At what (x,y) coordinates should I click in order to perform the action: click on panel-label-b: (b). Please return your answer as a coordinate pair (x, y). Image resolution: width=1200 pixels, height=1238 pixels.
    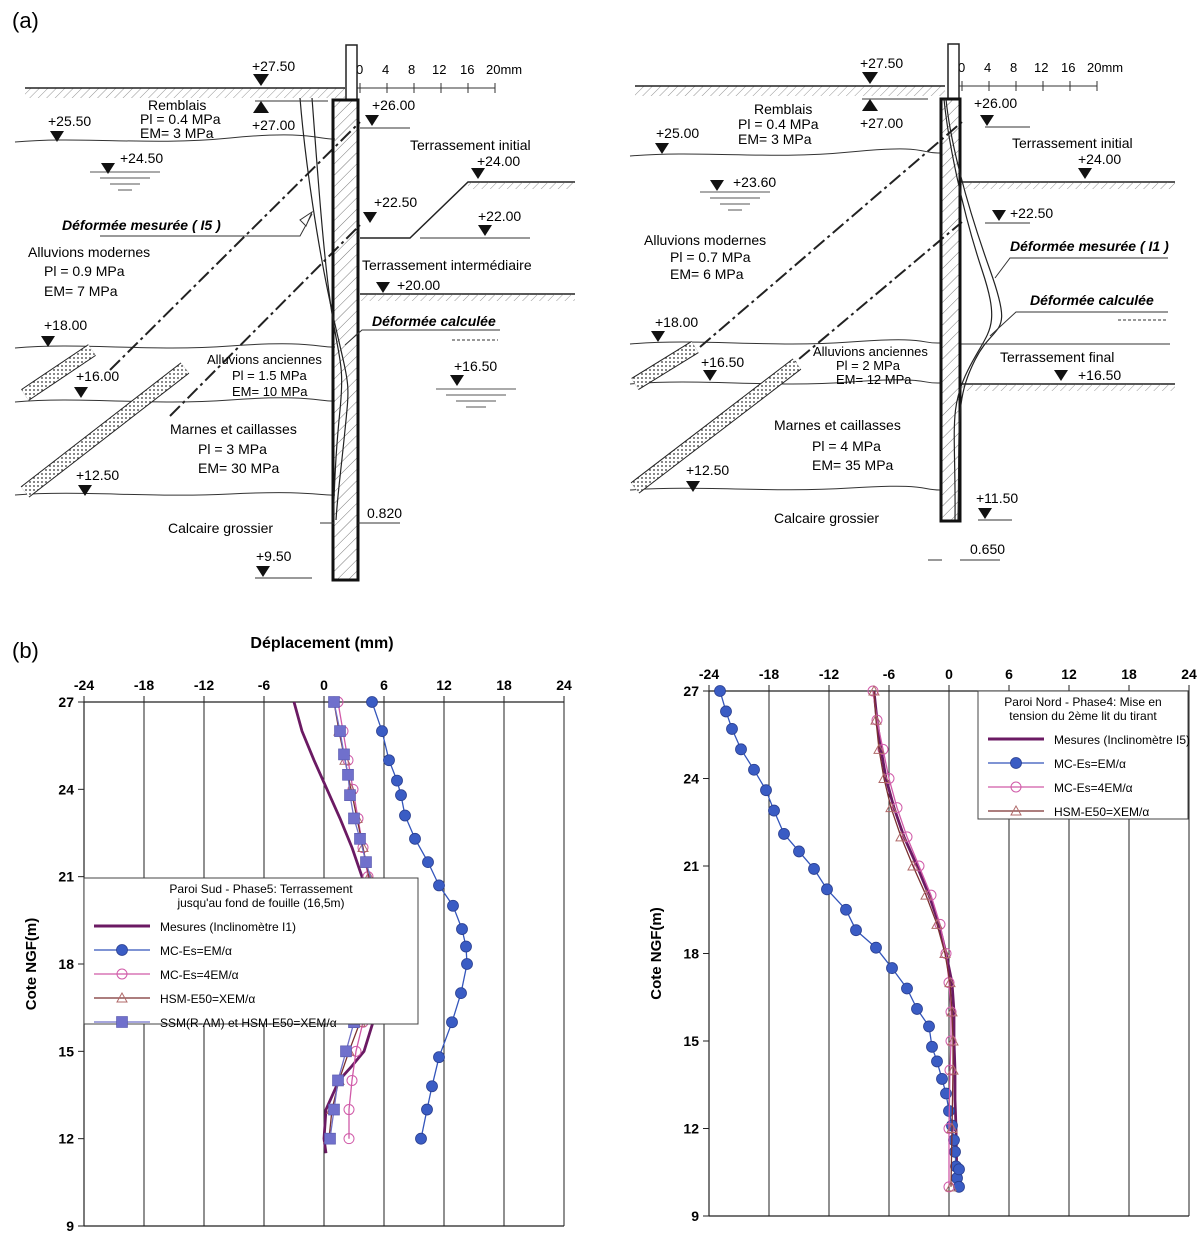
    Looking at the image, I should click on (25, 650).